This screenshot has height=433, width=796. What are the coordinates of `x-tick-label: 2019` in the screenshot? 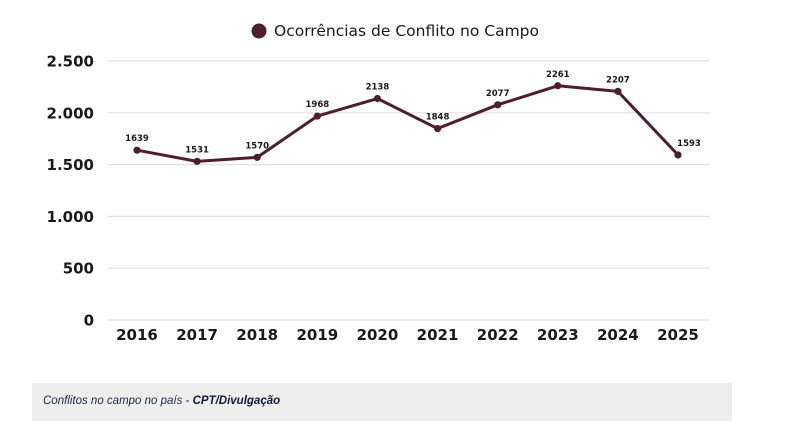 It's located at (317, 335).